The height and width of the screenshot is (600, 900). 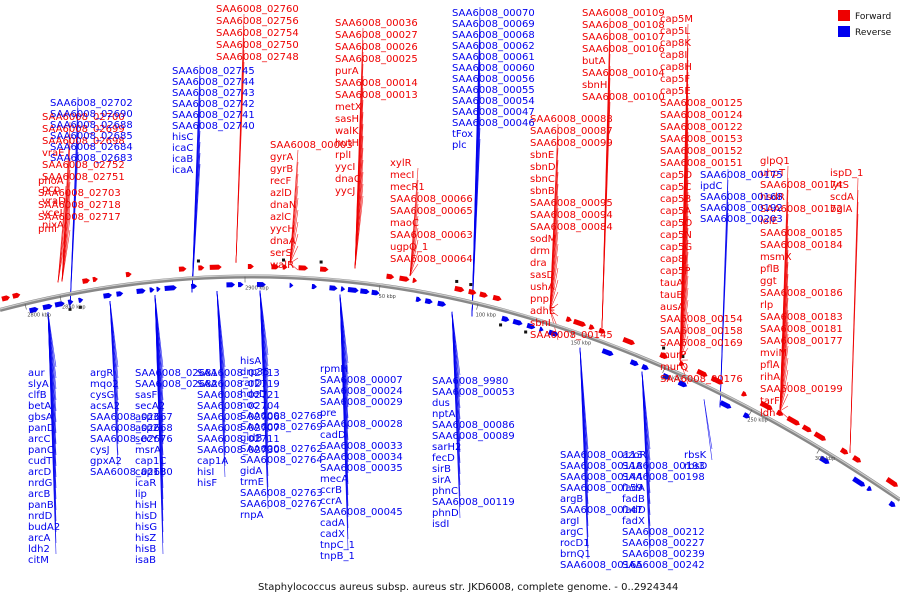 I want to click on forward-gene-label: SAA6008_00014, so click(x=376, y=83).